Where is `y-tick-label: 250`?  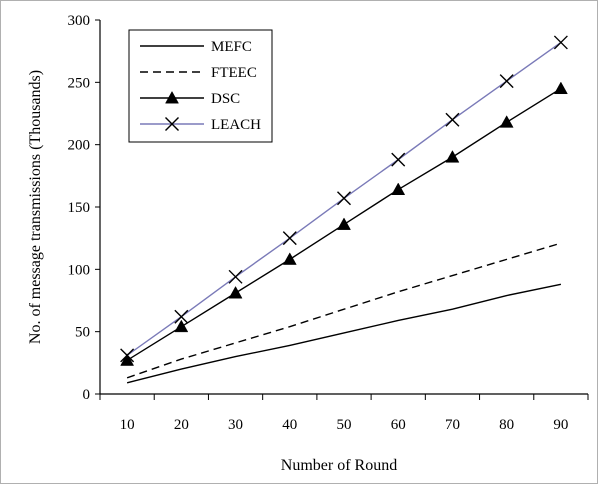
y-tick-label: 250 is located at coordinates (79, 83).